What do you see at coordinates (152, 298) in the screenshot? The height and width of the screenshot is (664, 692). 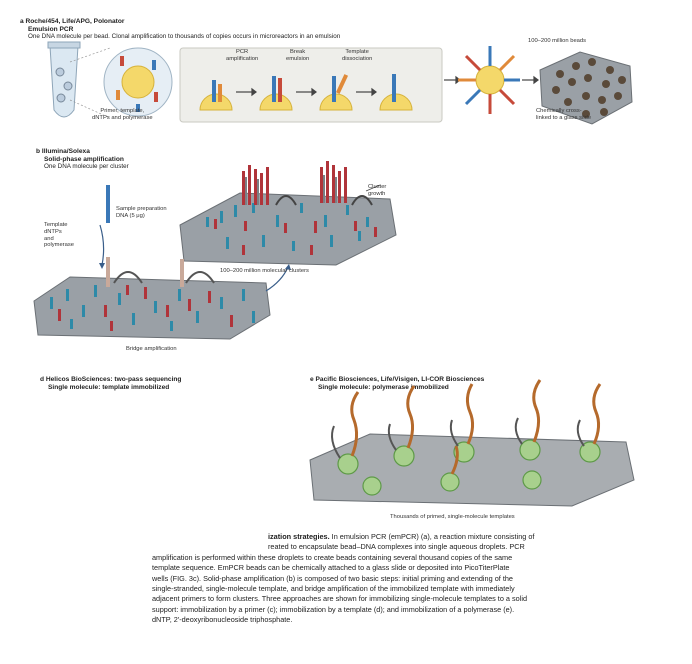 I see `bridge-slide` at bounding box center [152, 298].